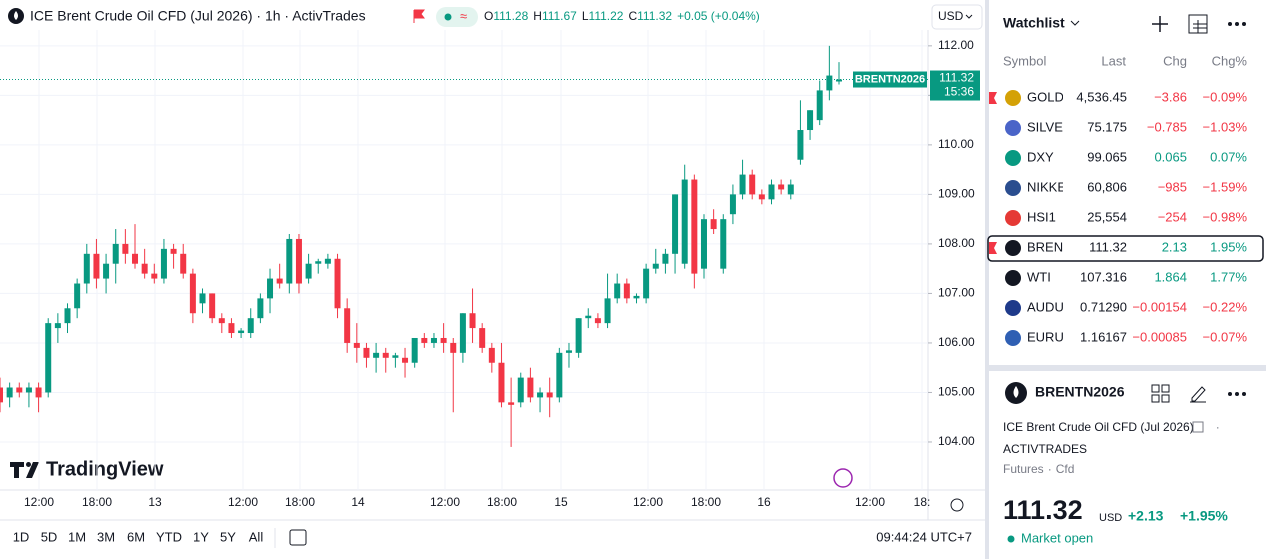 The height and width of the screenshot is (559, 1266). I want to click on range-button: All, so click(256, 536).